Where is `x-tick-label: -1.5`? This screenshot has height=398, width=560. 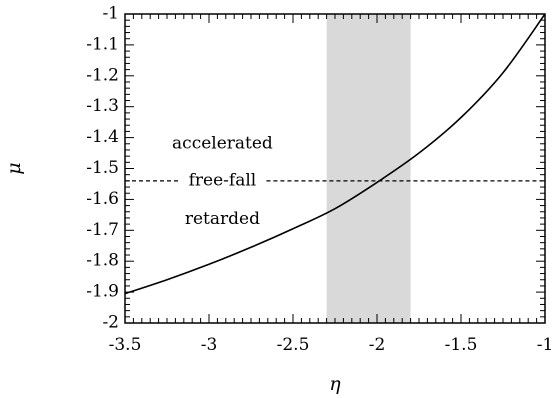
x-tick-label: -1.5 is located at coordinates (461, 345).